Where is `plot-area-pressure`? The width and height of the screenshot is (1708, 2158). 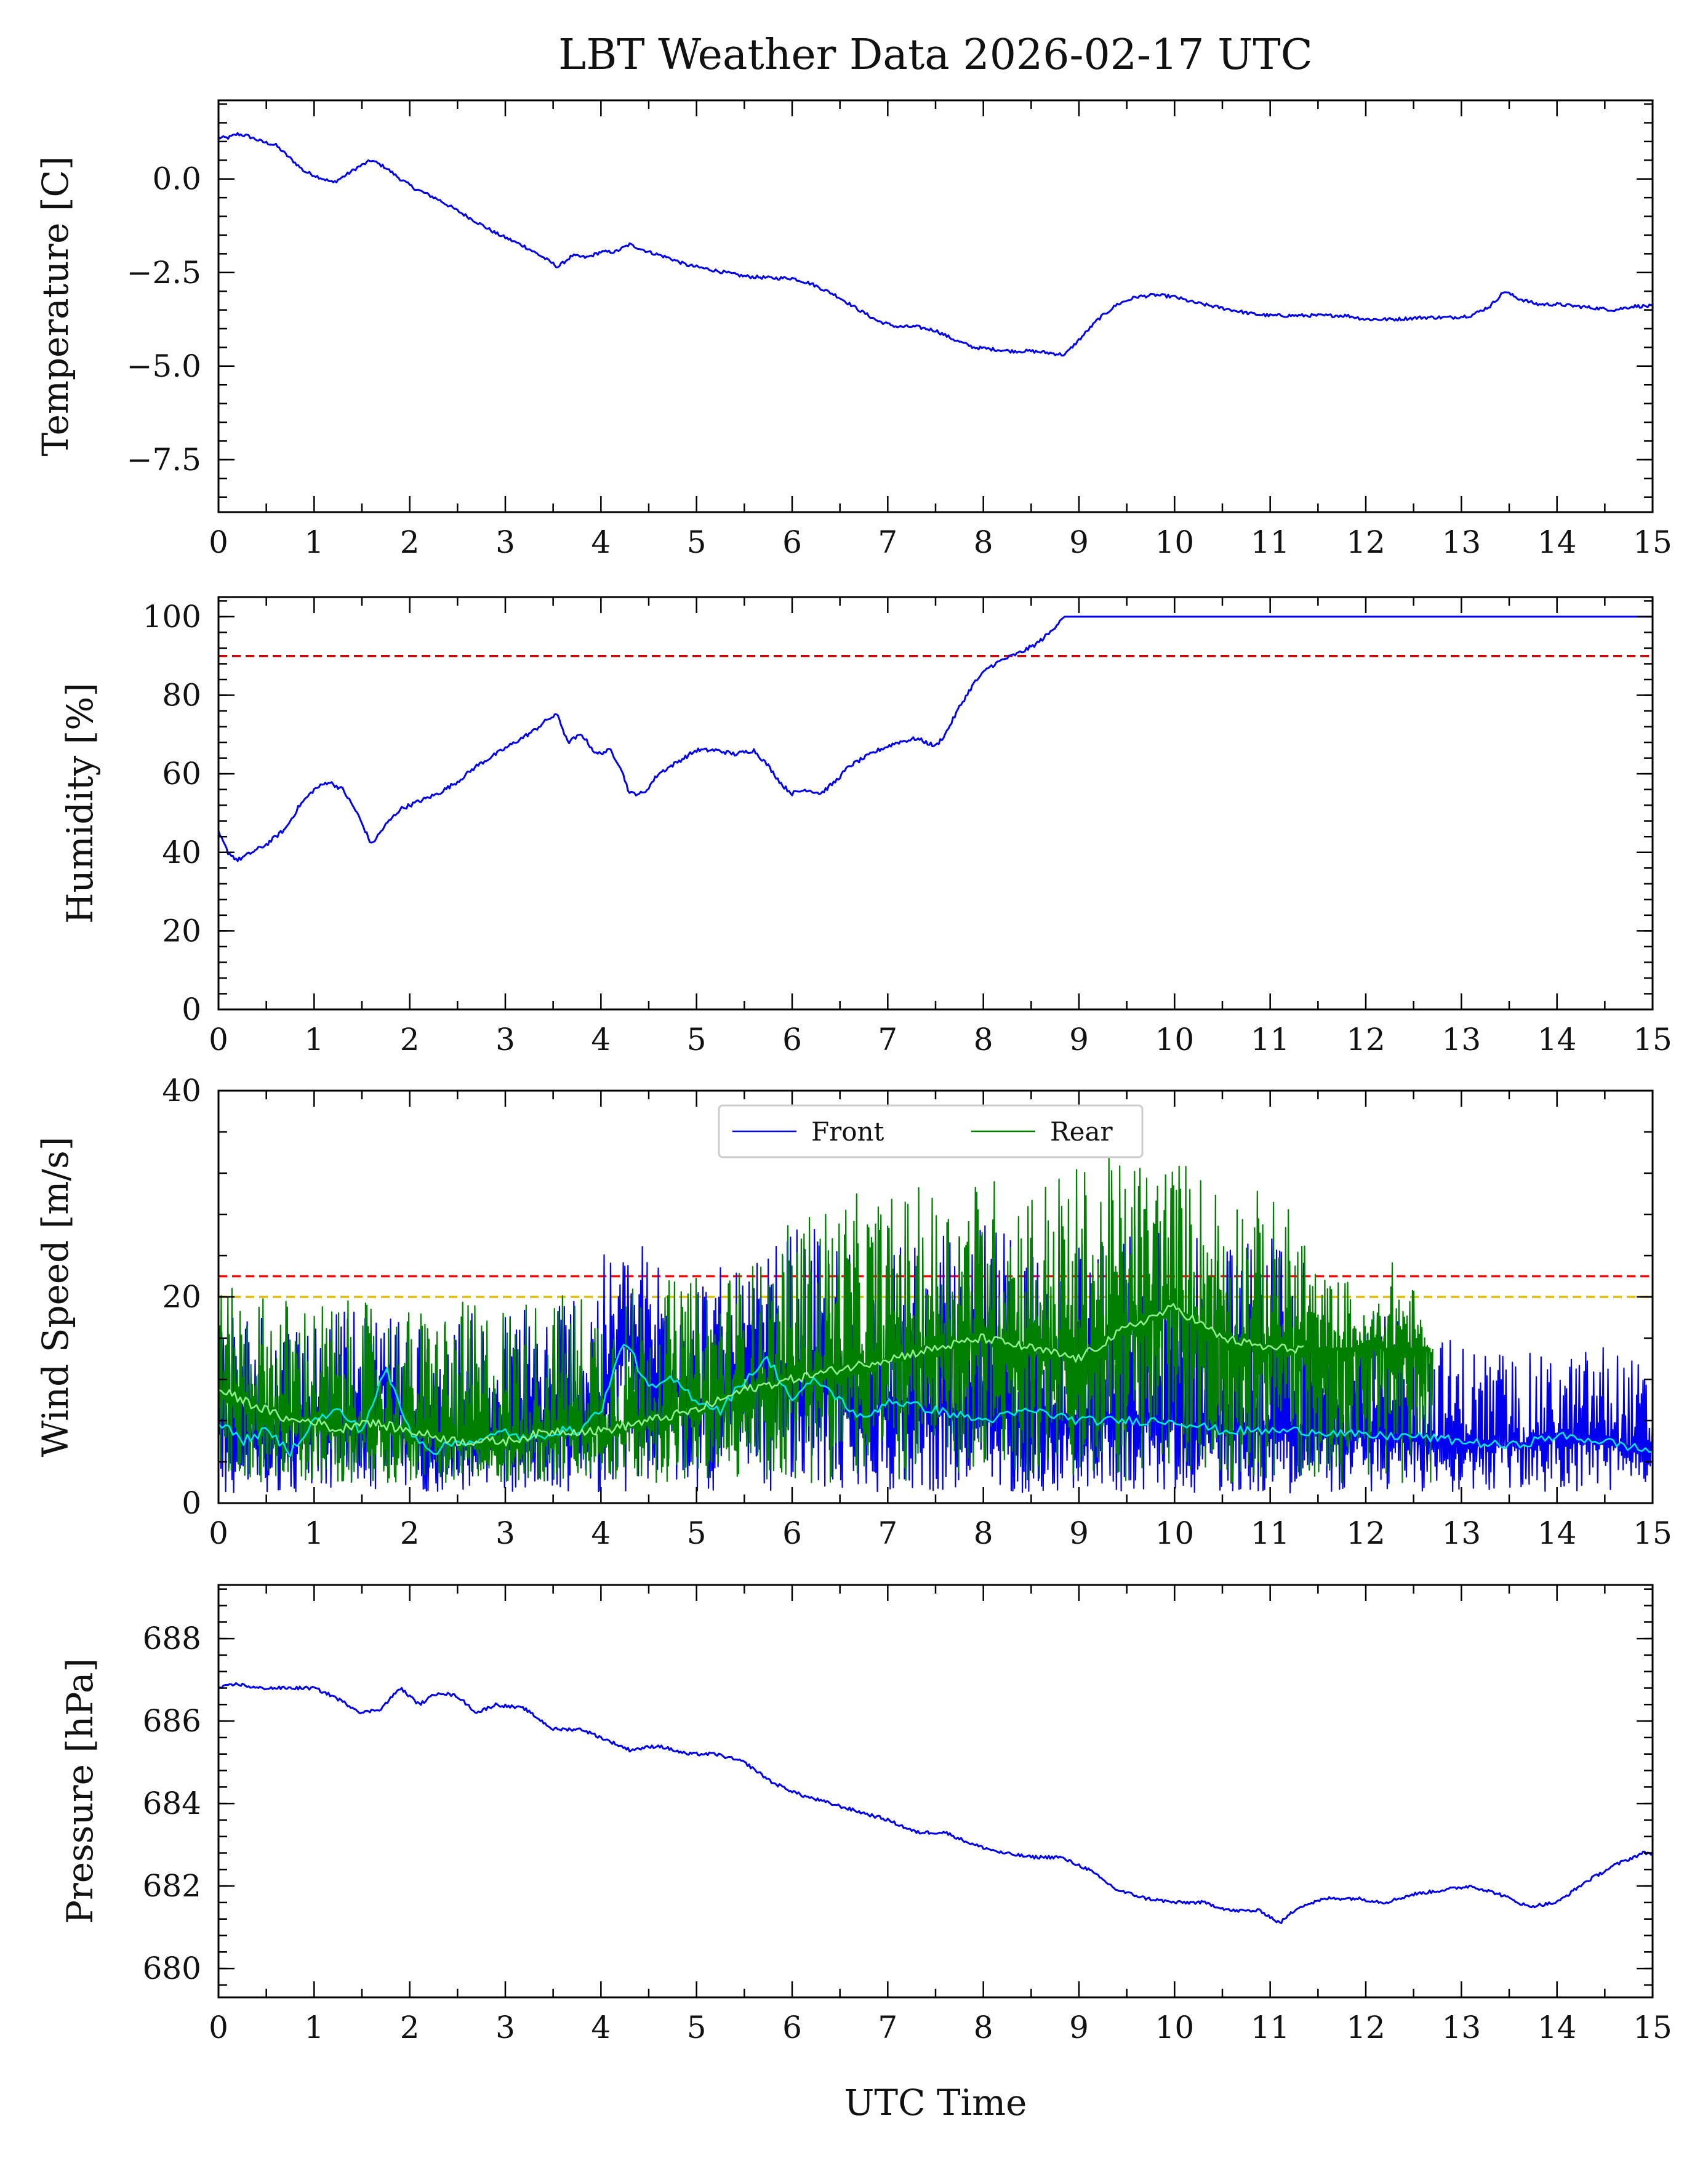 plot-area-pressure is located at coordinates (936, 1803).